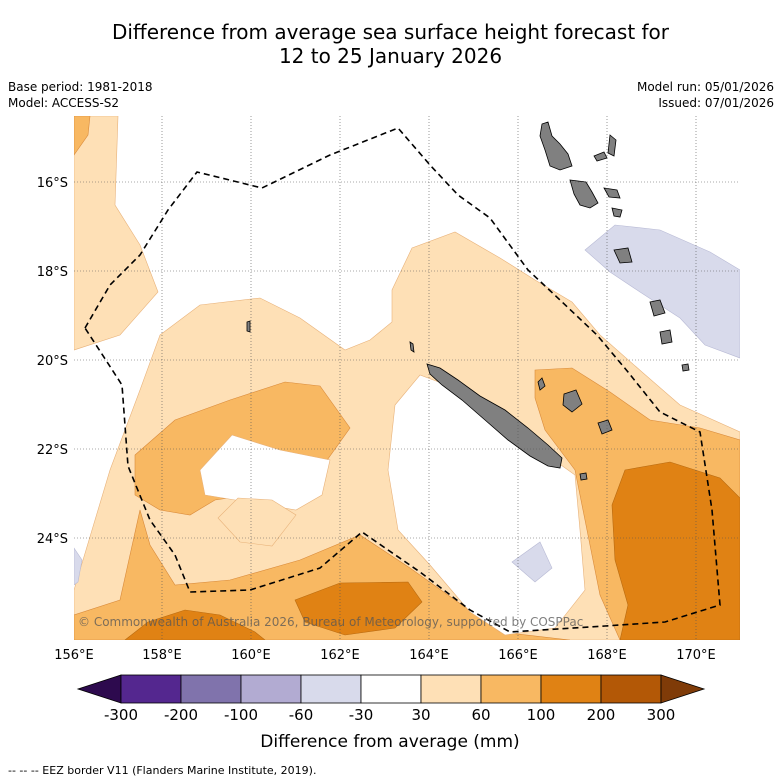 The width and height of the screenshot is (781, 781). I want to click on base-period: Base period: 1981-2018, so click(80, 87).